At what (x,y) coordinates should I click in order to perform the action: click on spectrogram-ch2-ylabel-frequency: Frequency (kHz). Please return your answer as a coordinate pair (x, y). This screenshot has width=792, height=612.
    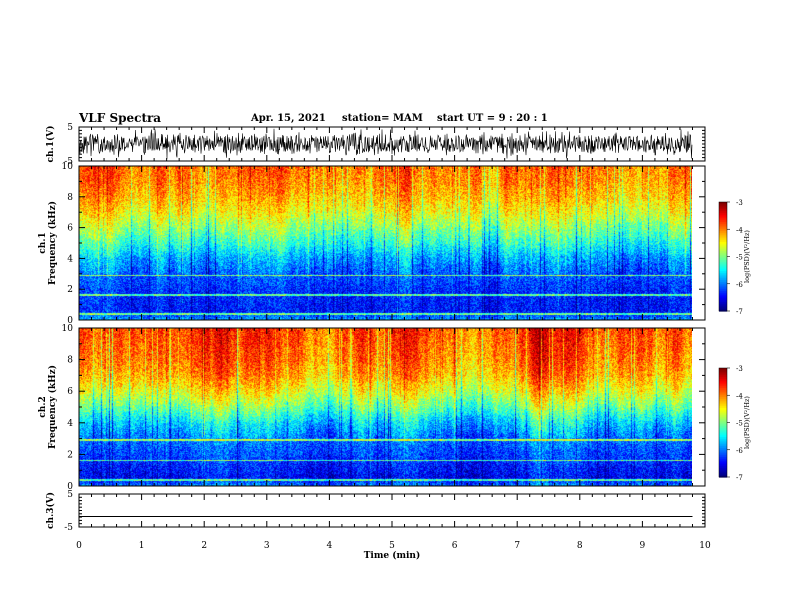
    Looking at the image, I should click on (52, 407).